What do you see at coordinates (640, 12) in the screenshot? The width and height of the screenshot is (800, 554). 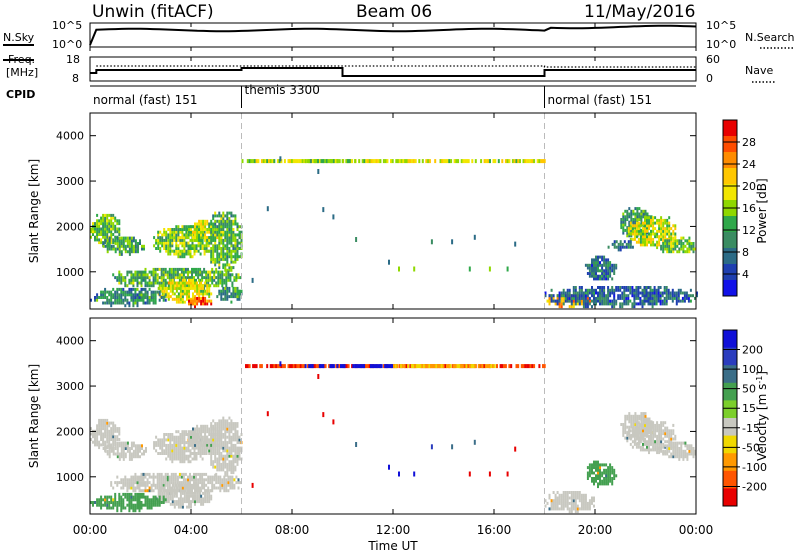 I see `date-title: 11/May/2016` at bounding box center [640, 12].